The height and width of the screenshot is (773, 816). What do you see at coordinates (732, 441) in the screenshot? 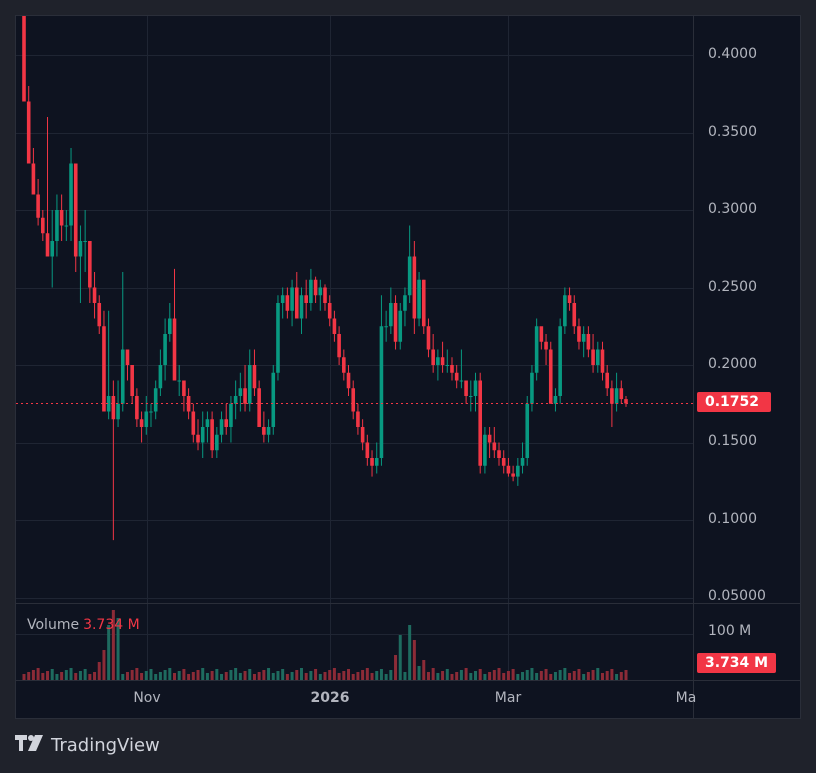
I see `price-tick-5: 0.1500` at bounding box center [732, 441].